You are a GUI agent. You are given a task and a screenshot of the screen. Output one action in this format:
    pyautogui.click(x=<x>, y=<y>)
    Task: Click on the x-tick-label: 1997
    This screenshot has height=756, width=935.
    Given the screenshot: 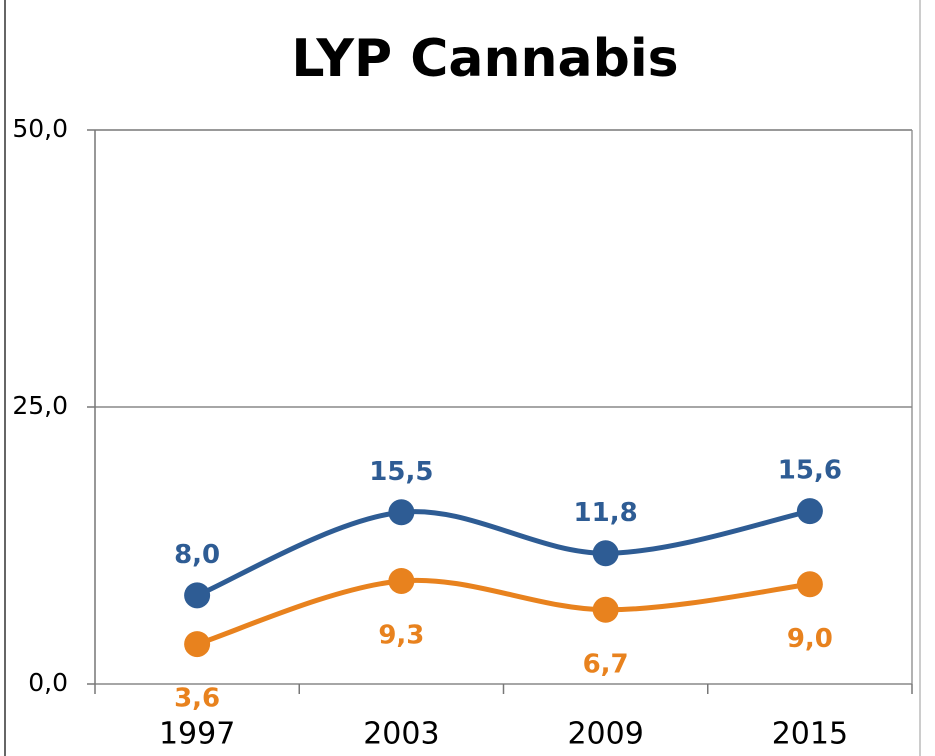 What is the action you would take?
    pyautogui.click(x=197, y=734)
    